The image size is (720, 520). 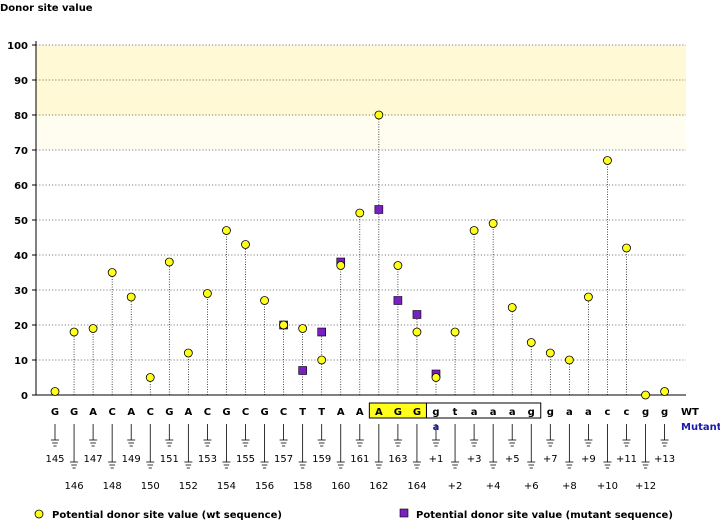 What do you see at coordinates (93, 459) in the screenshot?
I see `position-label: 147` at bounding box center [93, 459].